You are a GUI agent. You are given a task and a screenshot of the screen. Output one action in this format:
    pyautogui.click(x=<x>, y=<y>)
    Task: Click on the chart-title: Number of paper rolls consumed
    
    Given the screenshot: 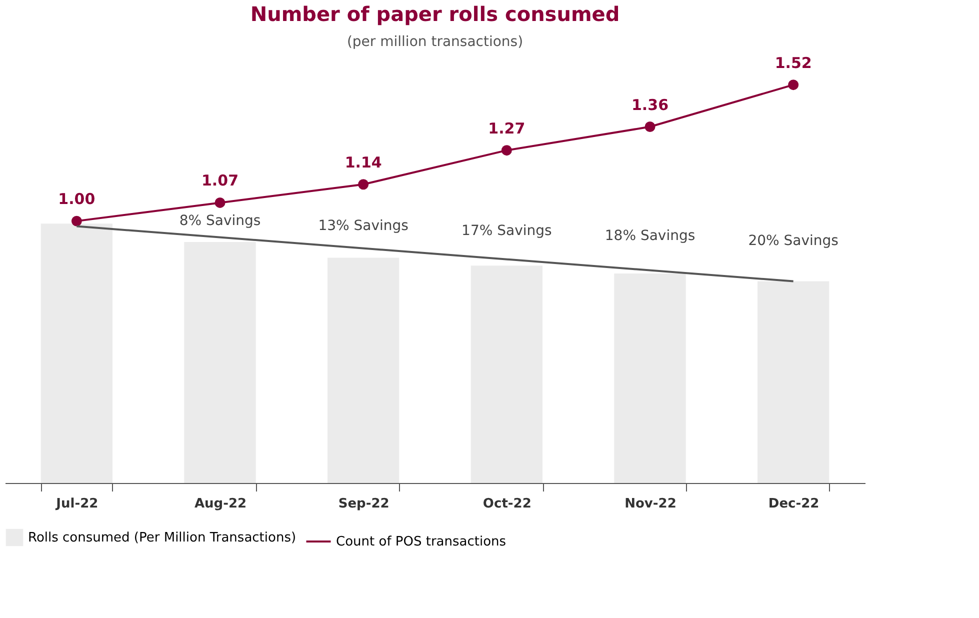 What is the action you would take?
    pyautogui.click(x=435, y=14)
    